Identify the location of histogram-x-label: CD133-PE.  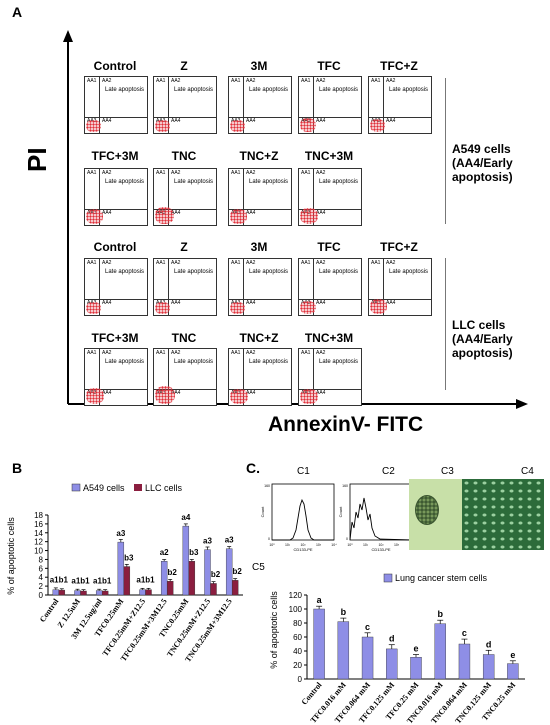
(380, 549).